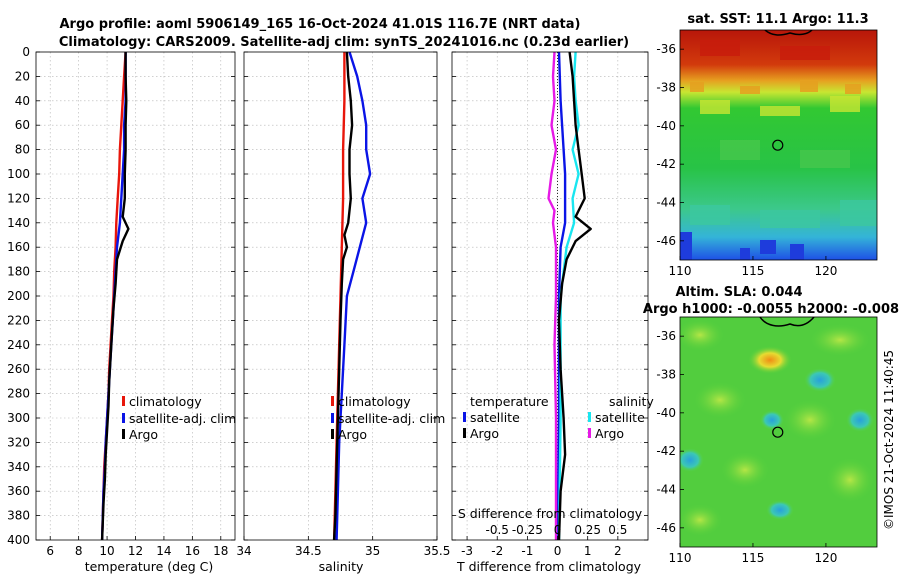 This screenshot has width=900, height=580. What do you see at coordinates (589, 433) in the screenshot?
I see `legend-swatch-s-argo` at bounding box center [589, 433].